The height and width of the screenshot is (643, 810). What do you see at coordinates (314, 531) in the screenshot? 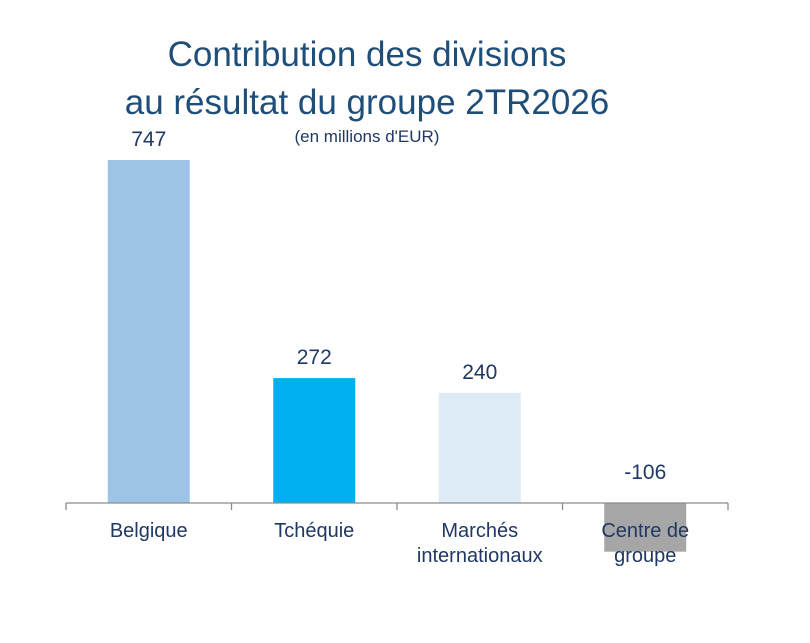
I see `category-label-1-0: Tchéquie` at bounding box center [314, 531].